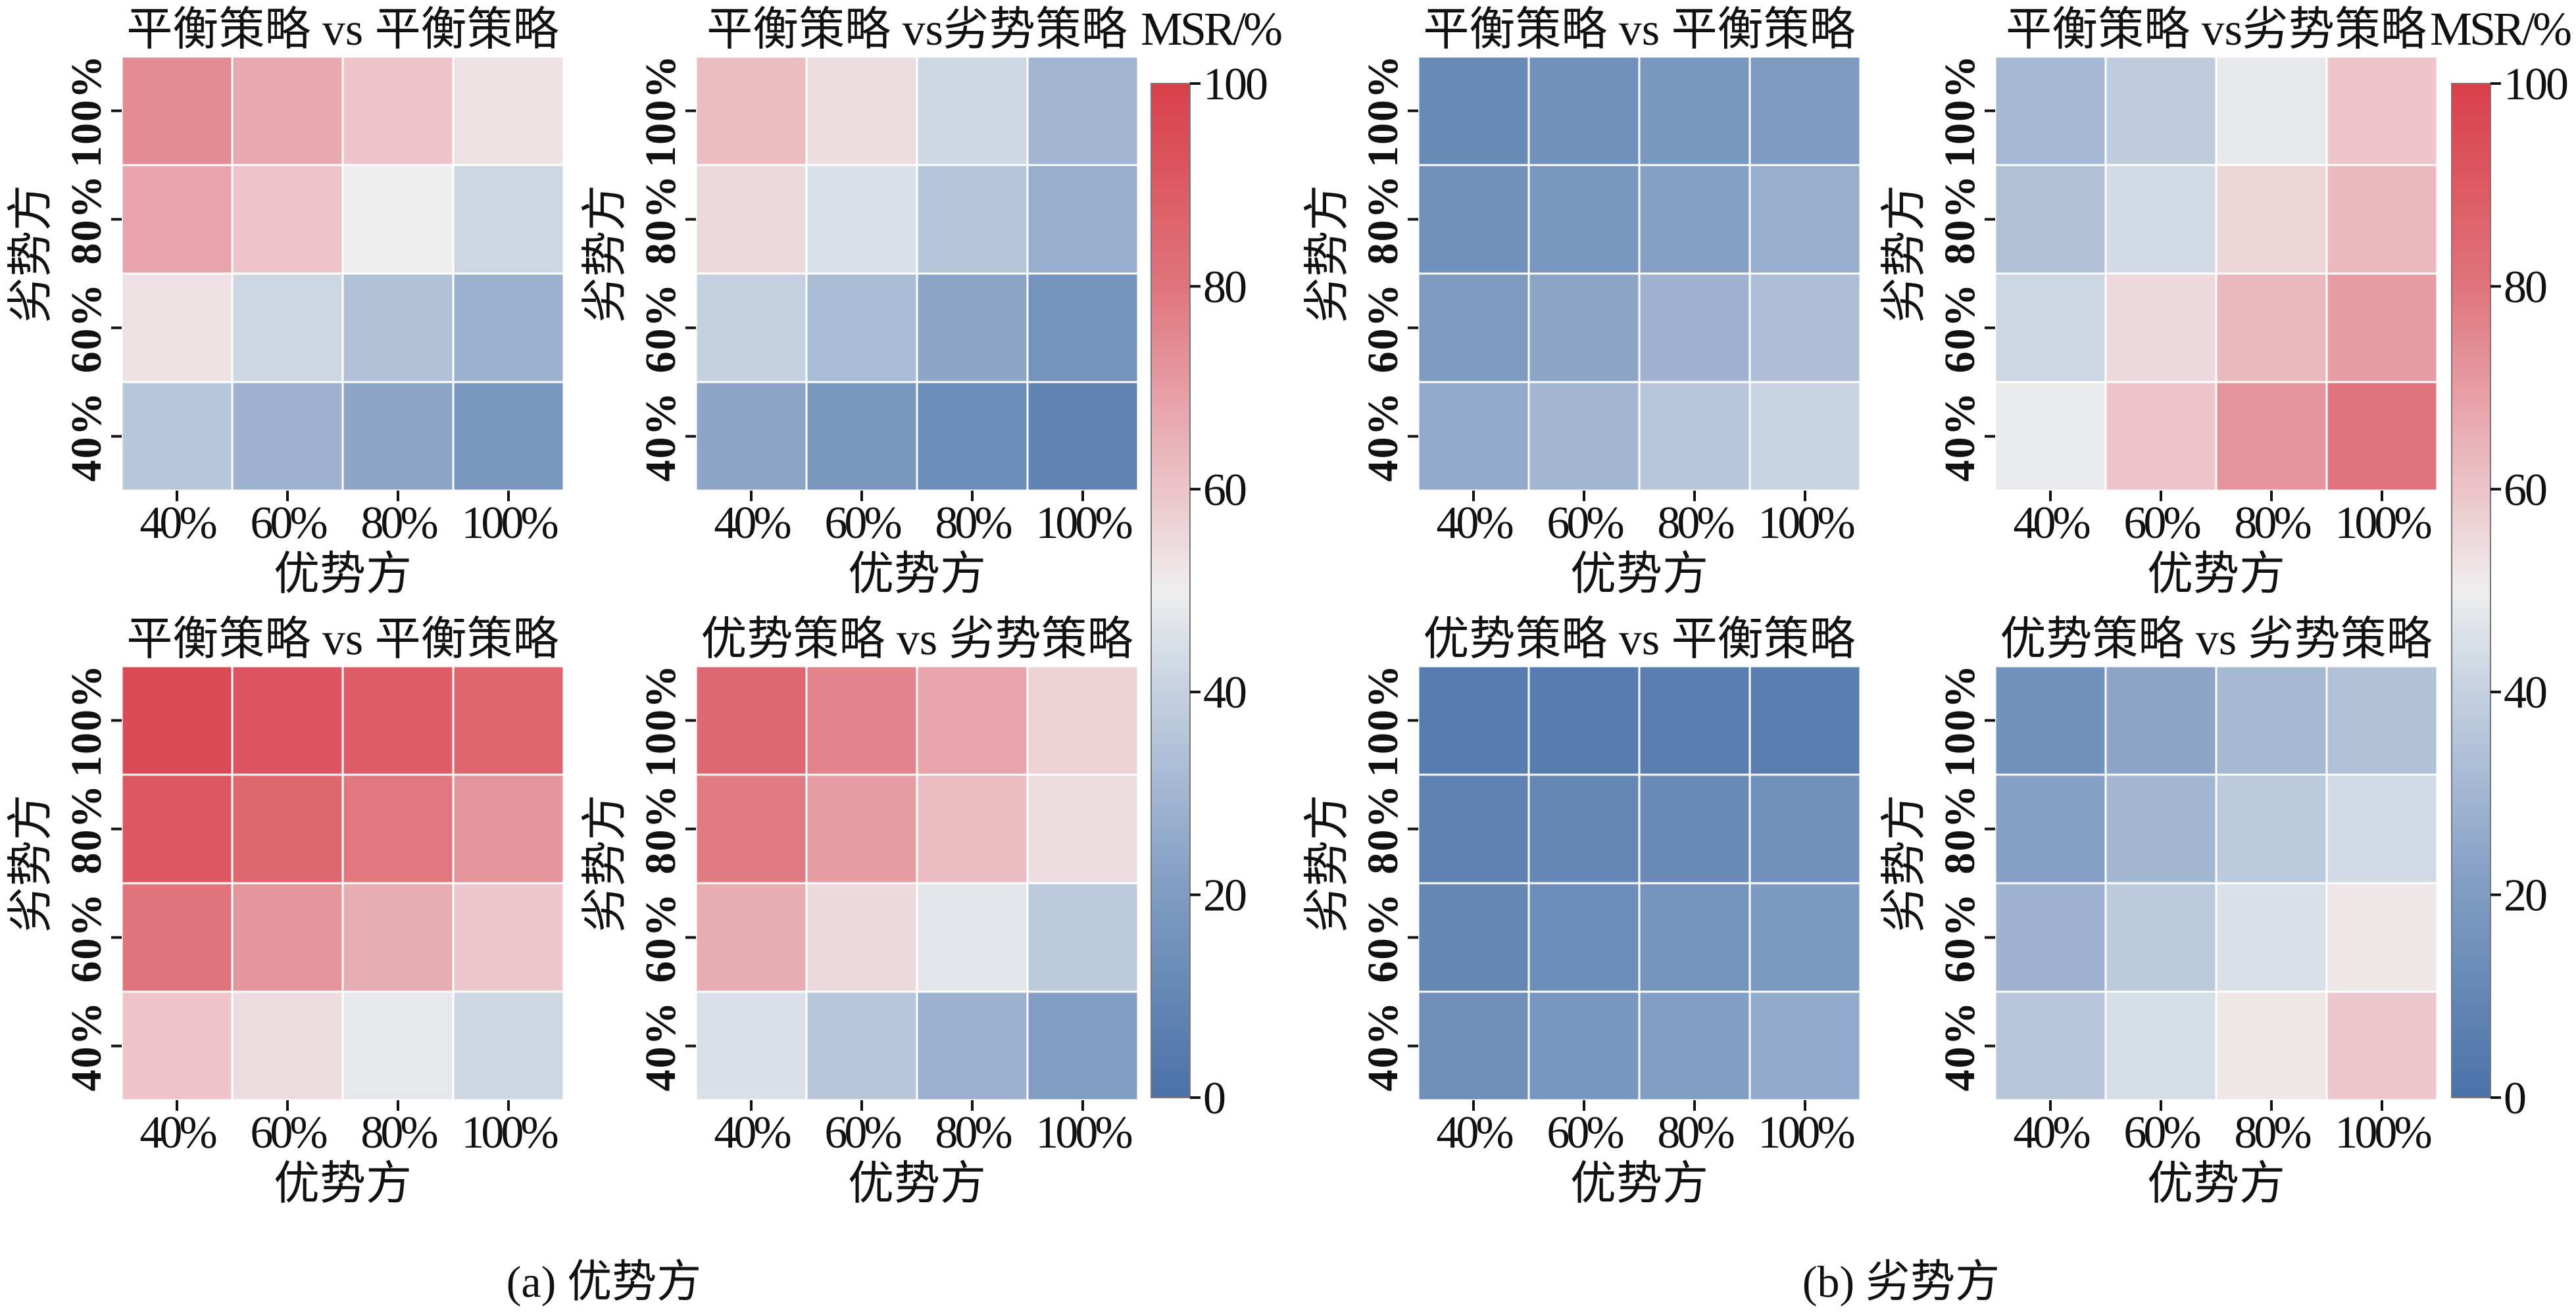 Image resolution: width=2576 pixels, height=1312 pixels. Describe the element at coordinates (1224, 491) in the screenshot. I see `colorbar-tick-label: 60` at that location.